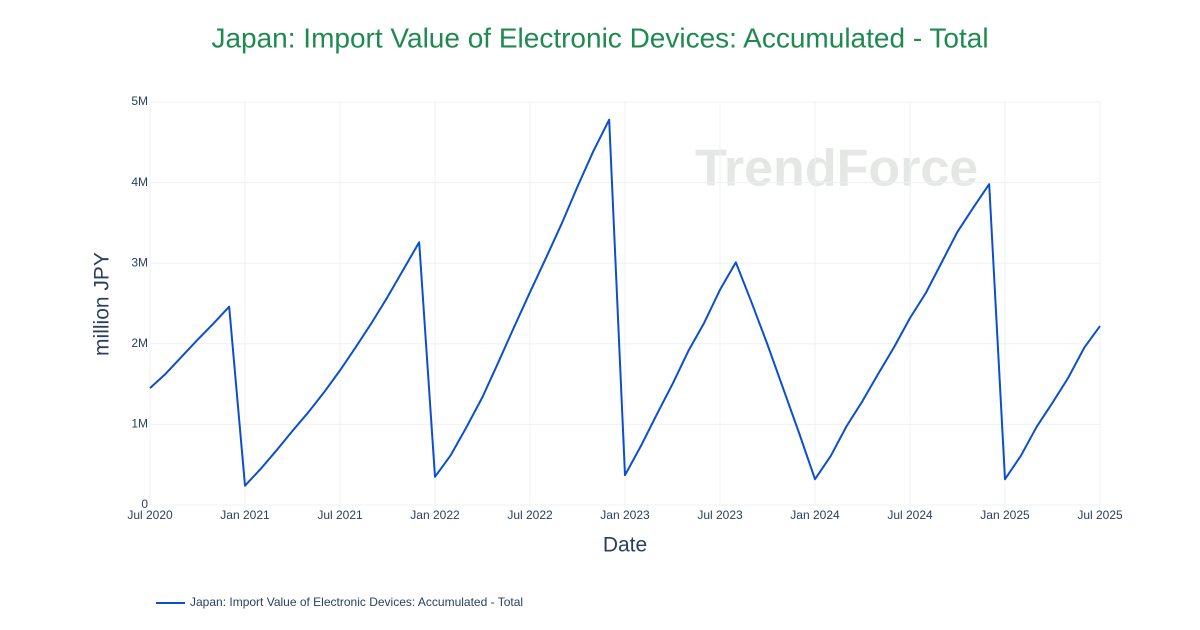  What do you see at coordinates (910, 515) in the screenshot?
I see `x-tick-label: Jul 2024` at bounding box center [910, 515].